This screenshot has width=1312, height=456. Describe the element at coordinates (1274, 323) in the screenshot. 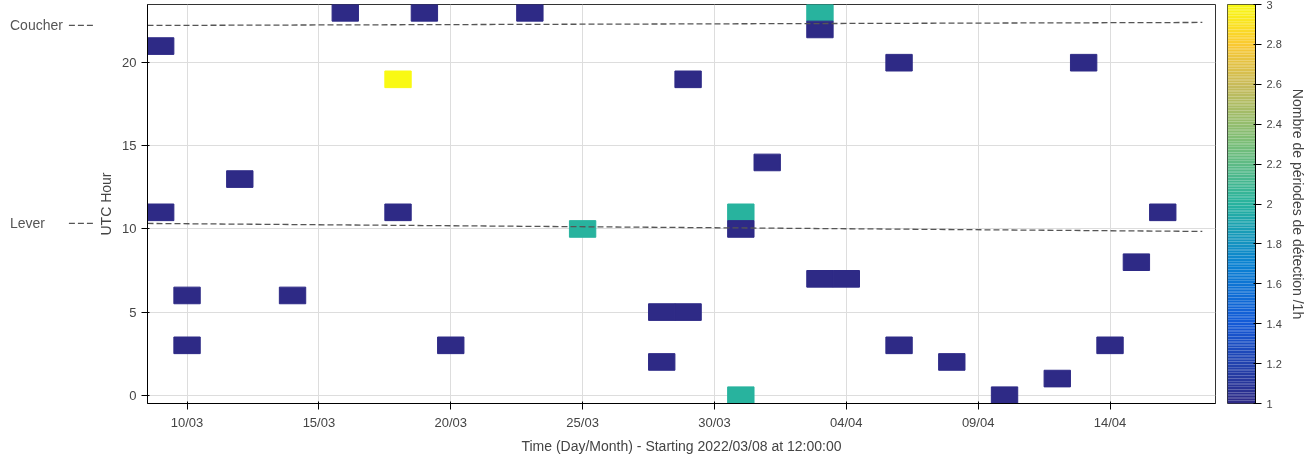

I see `color-bar-label: 1.4` at that location.